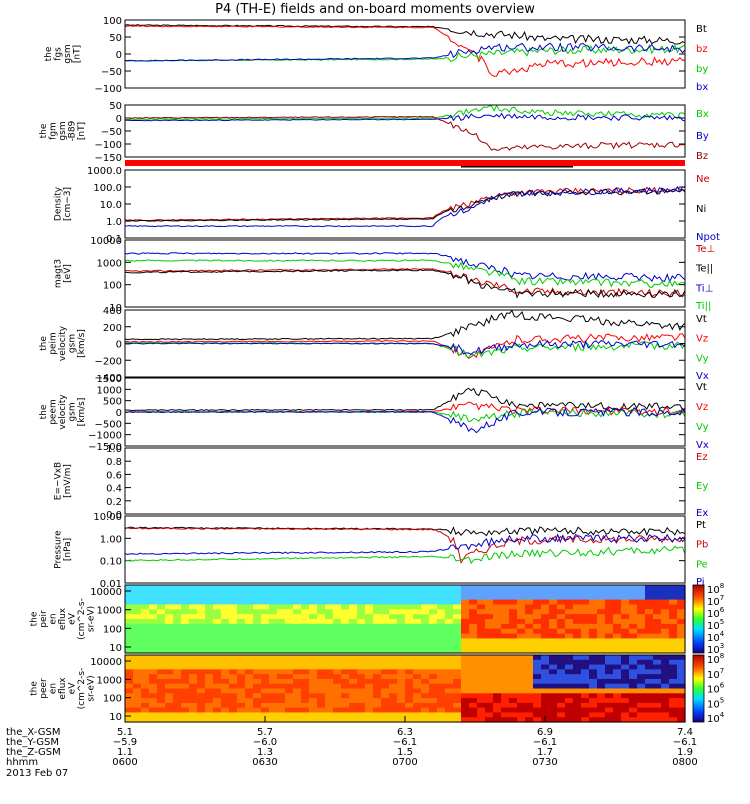  What do you see at coordinates (701, 387) in the screenshot?
I see `legend-entry: Vt` at bounding box center [701, 387].